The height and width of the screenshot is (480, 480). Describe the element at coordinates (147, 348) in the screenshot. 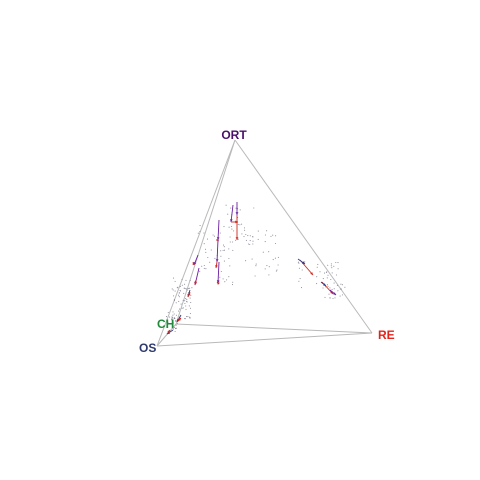

I see `vertex-label-os: OS` at that location.